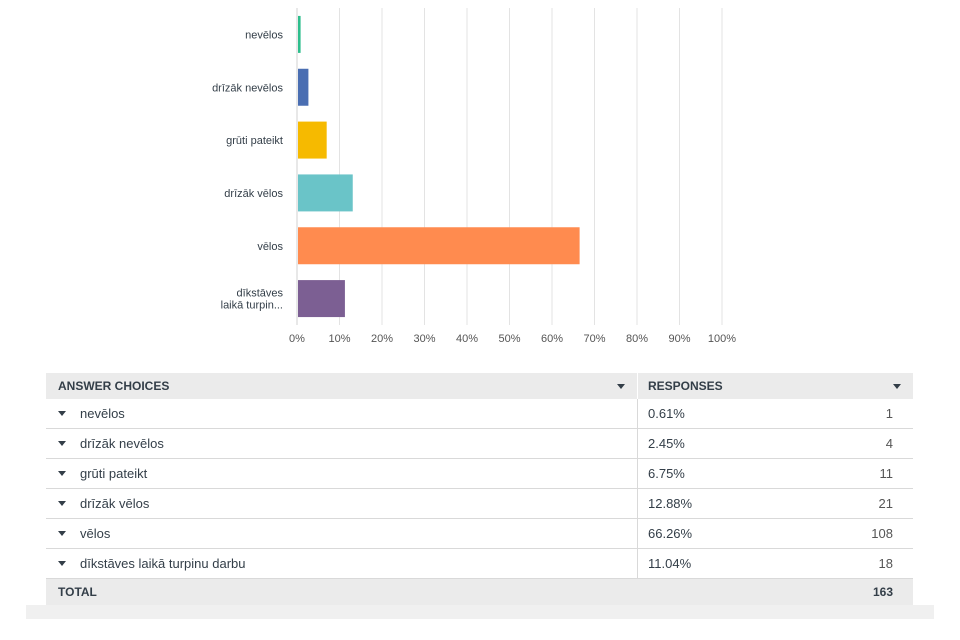 The width and height of the screenshot is (960, 640). Describe the element at coordinates (254, 141) in the screenshot. I see `category-label: grūti pateikt` at that location.